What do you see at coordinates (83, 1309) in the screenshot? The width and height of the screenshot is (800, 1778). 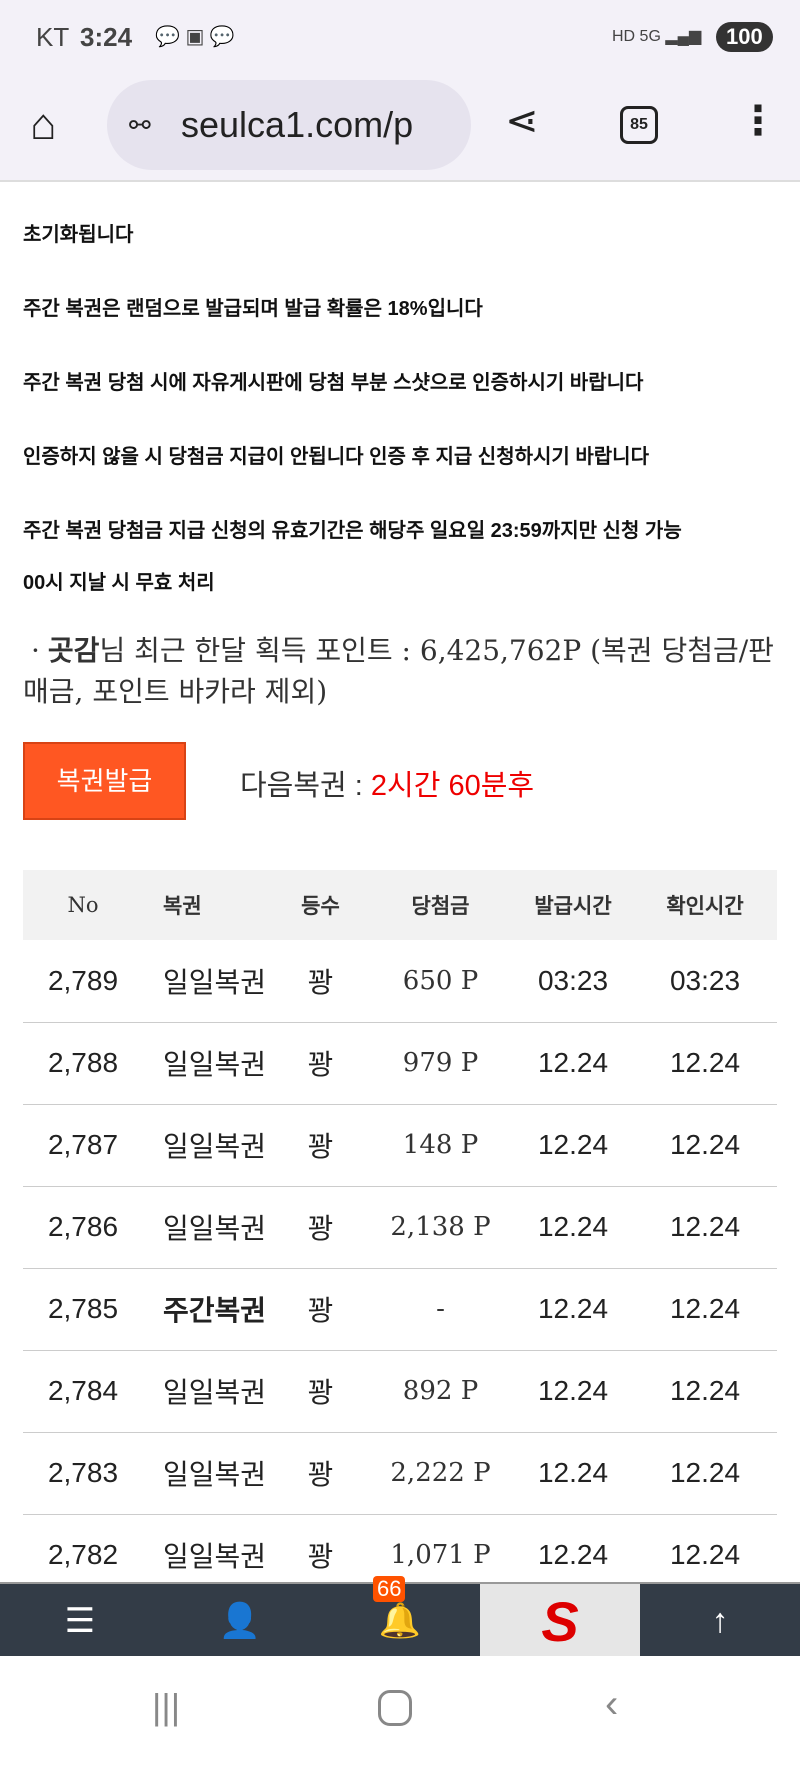 I see `cell-no: 2,785` at bounding box center [83, 1309].